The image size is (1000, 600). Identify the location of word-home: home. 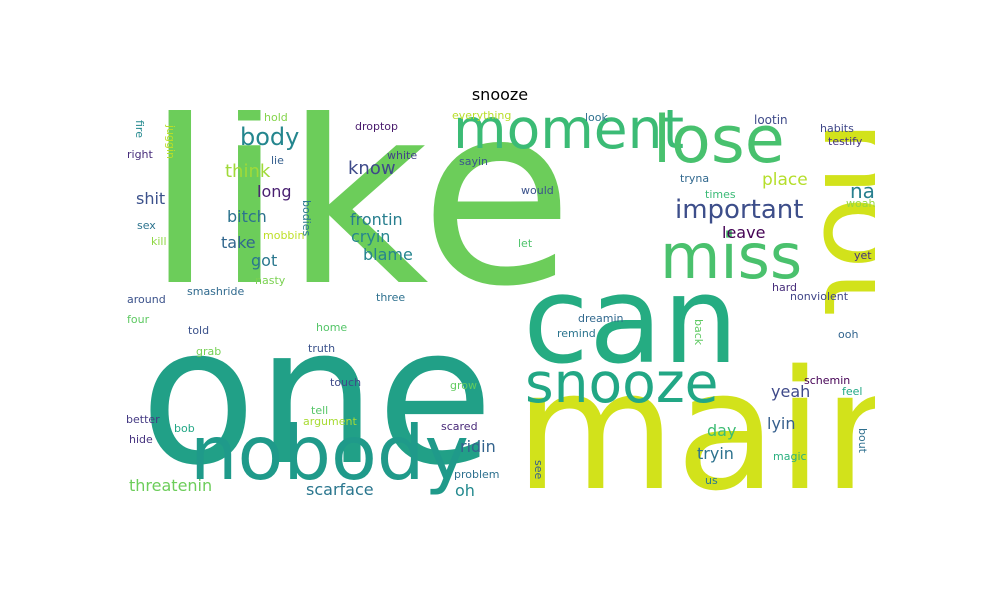
(331, 327).